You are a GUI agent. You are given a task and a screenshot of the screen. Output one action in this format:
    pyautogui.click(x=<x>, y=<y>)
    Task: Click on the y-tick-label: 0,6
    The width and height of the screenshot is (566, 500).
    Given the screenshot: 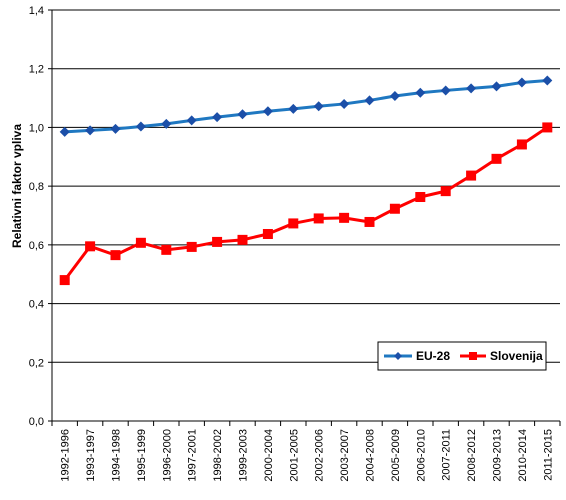 What is the action you would take?
    pyautogui.click(x=36, y=246)
    